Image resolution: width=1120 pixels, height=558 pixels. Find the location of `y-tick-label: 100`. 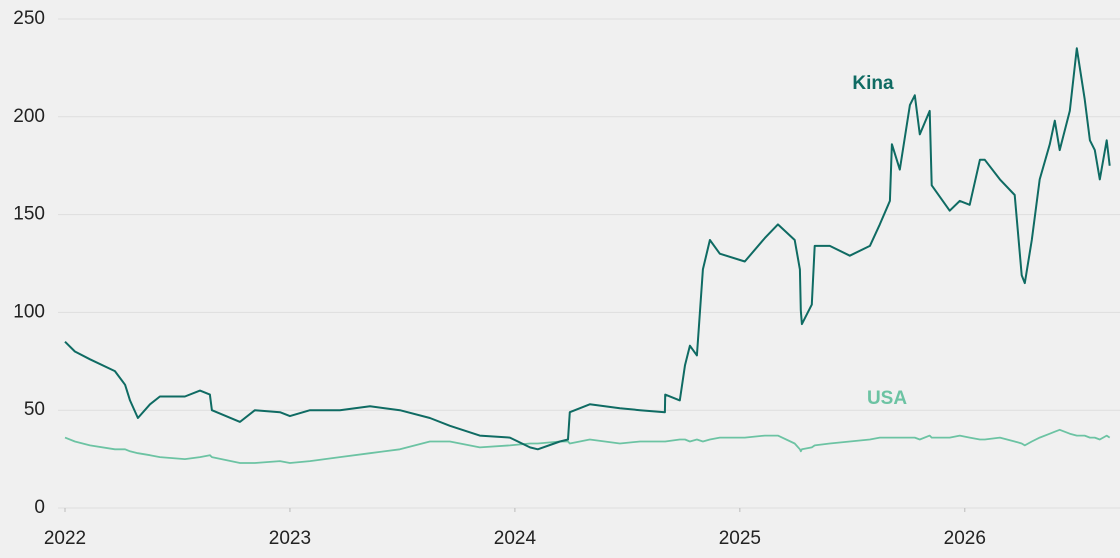

y-tick-label: 100 is located at coordinates (29, 311).